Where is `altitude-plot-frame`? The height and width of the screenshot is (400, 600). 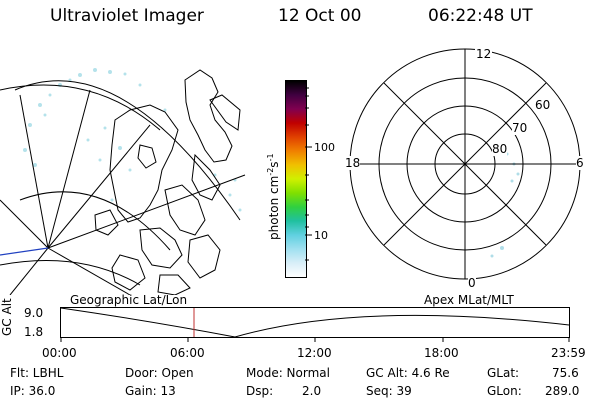
altitude-plot-frame is located at coordinates (315, 322).